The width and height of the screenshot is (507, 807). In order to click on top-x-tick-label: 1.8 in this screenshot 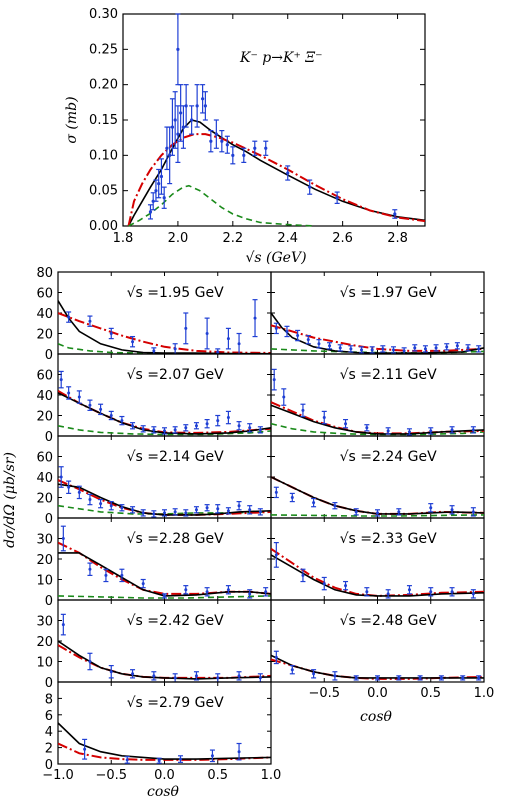, I will do `click(123, 238)`.